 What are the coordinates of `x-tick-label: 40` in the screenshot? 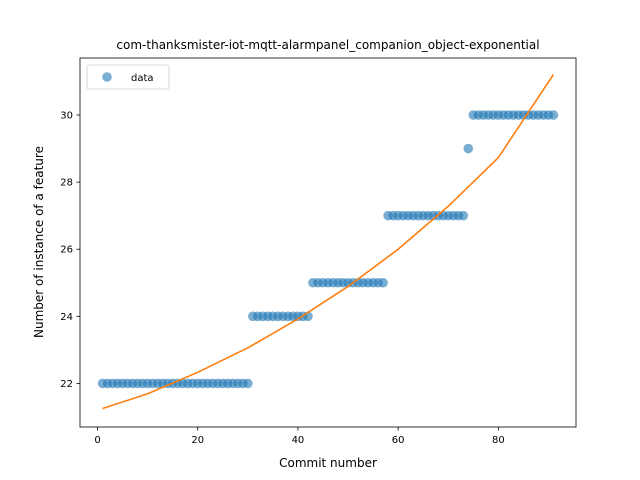 It's located at (298, 440).